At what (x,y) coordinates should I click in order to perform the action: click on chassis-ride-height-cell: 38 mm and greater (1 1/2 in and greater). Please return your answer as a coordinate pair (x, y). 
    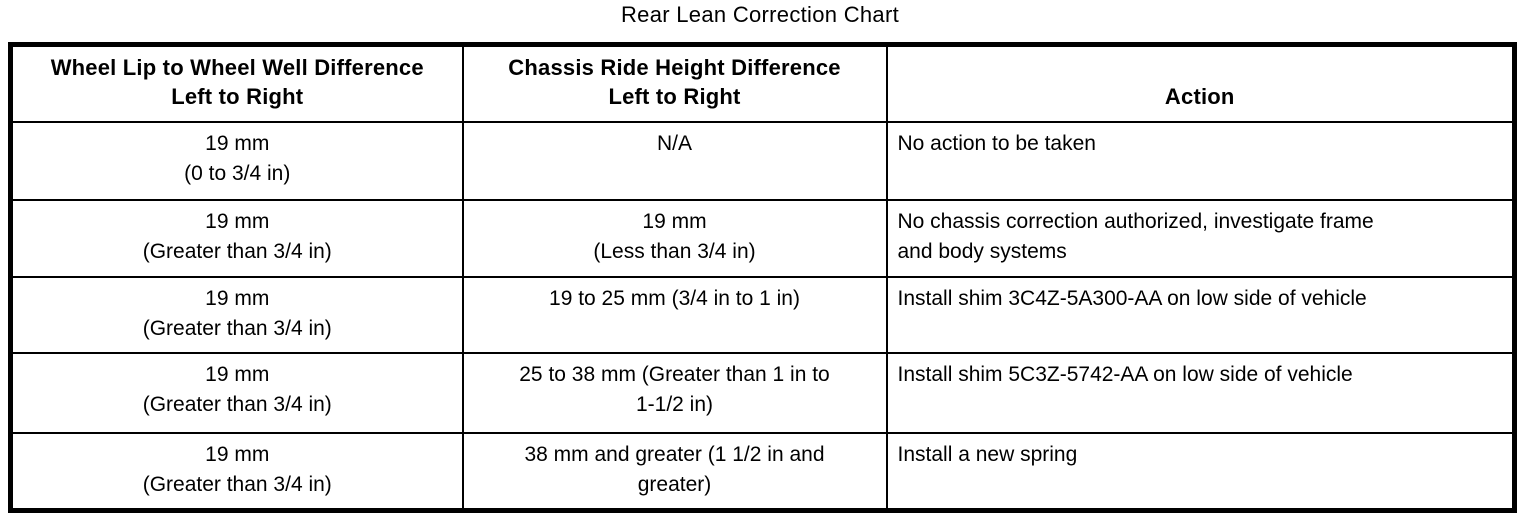
    Looking at the image, I should click on (674, 471).